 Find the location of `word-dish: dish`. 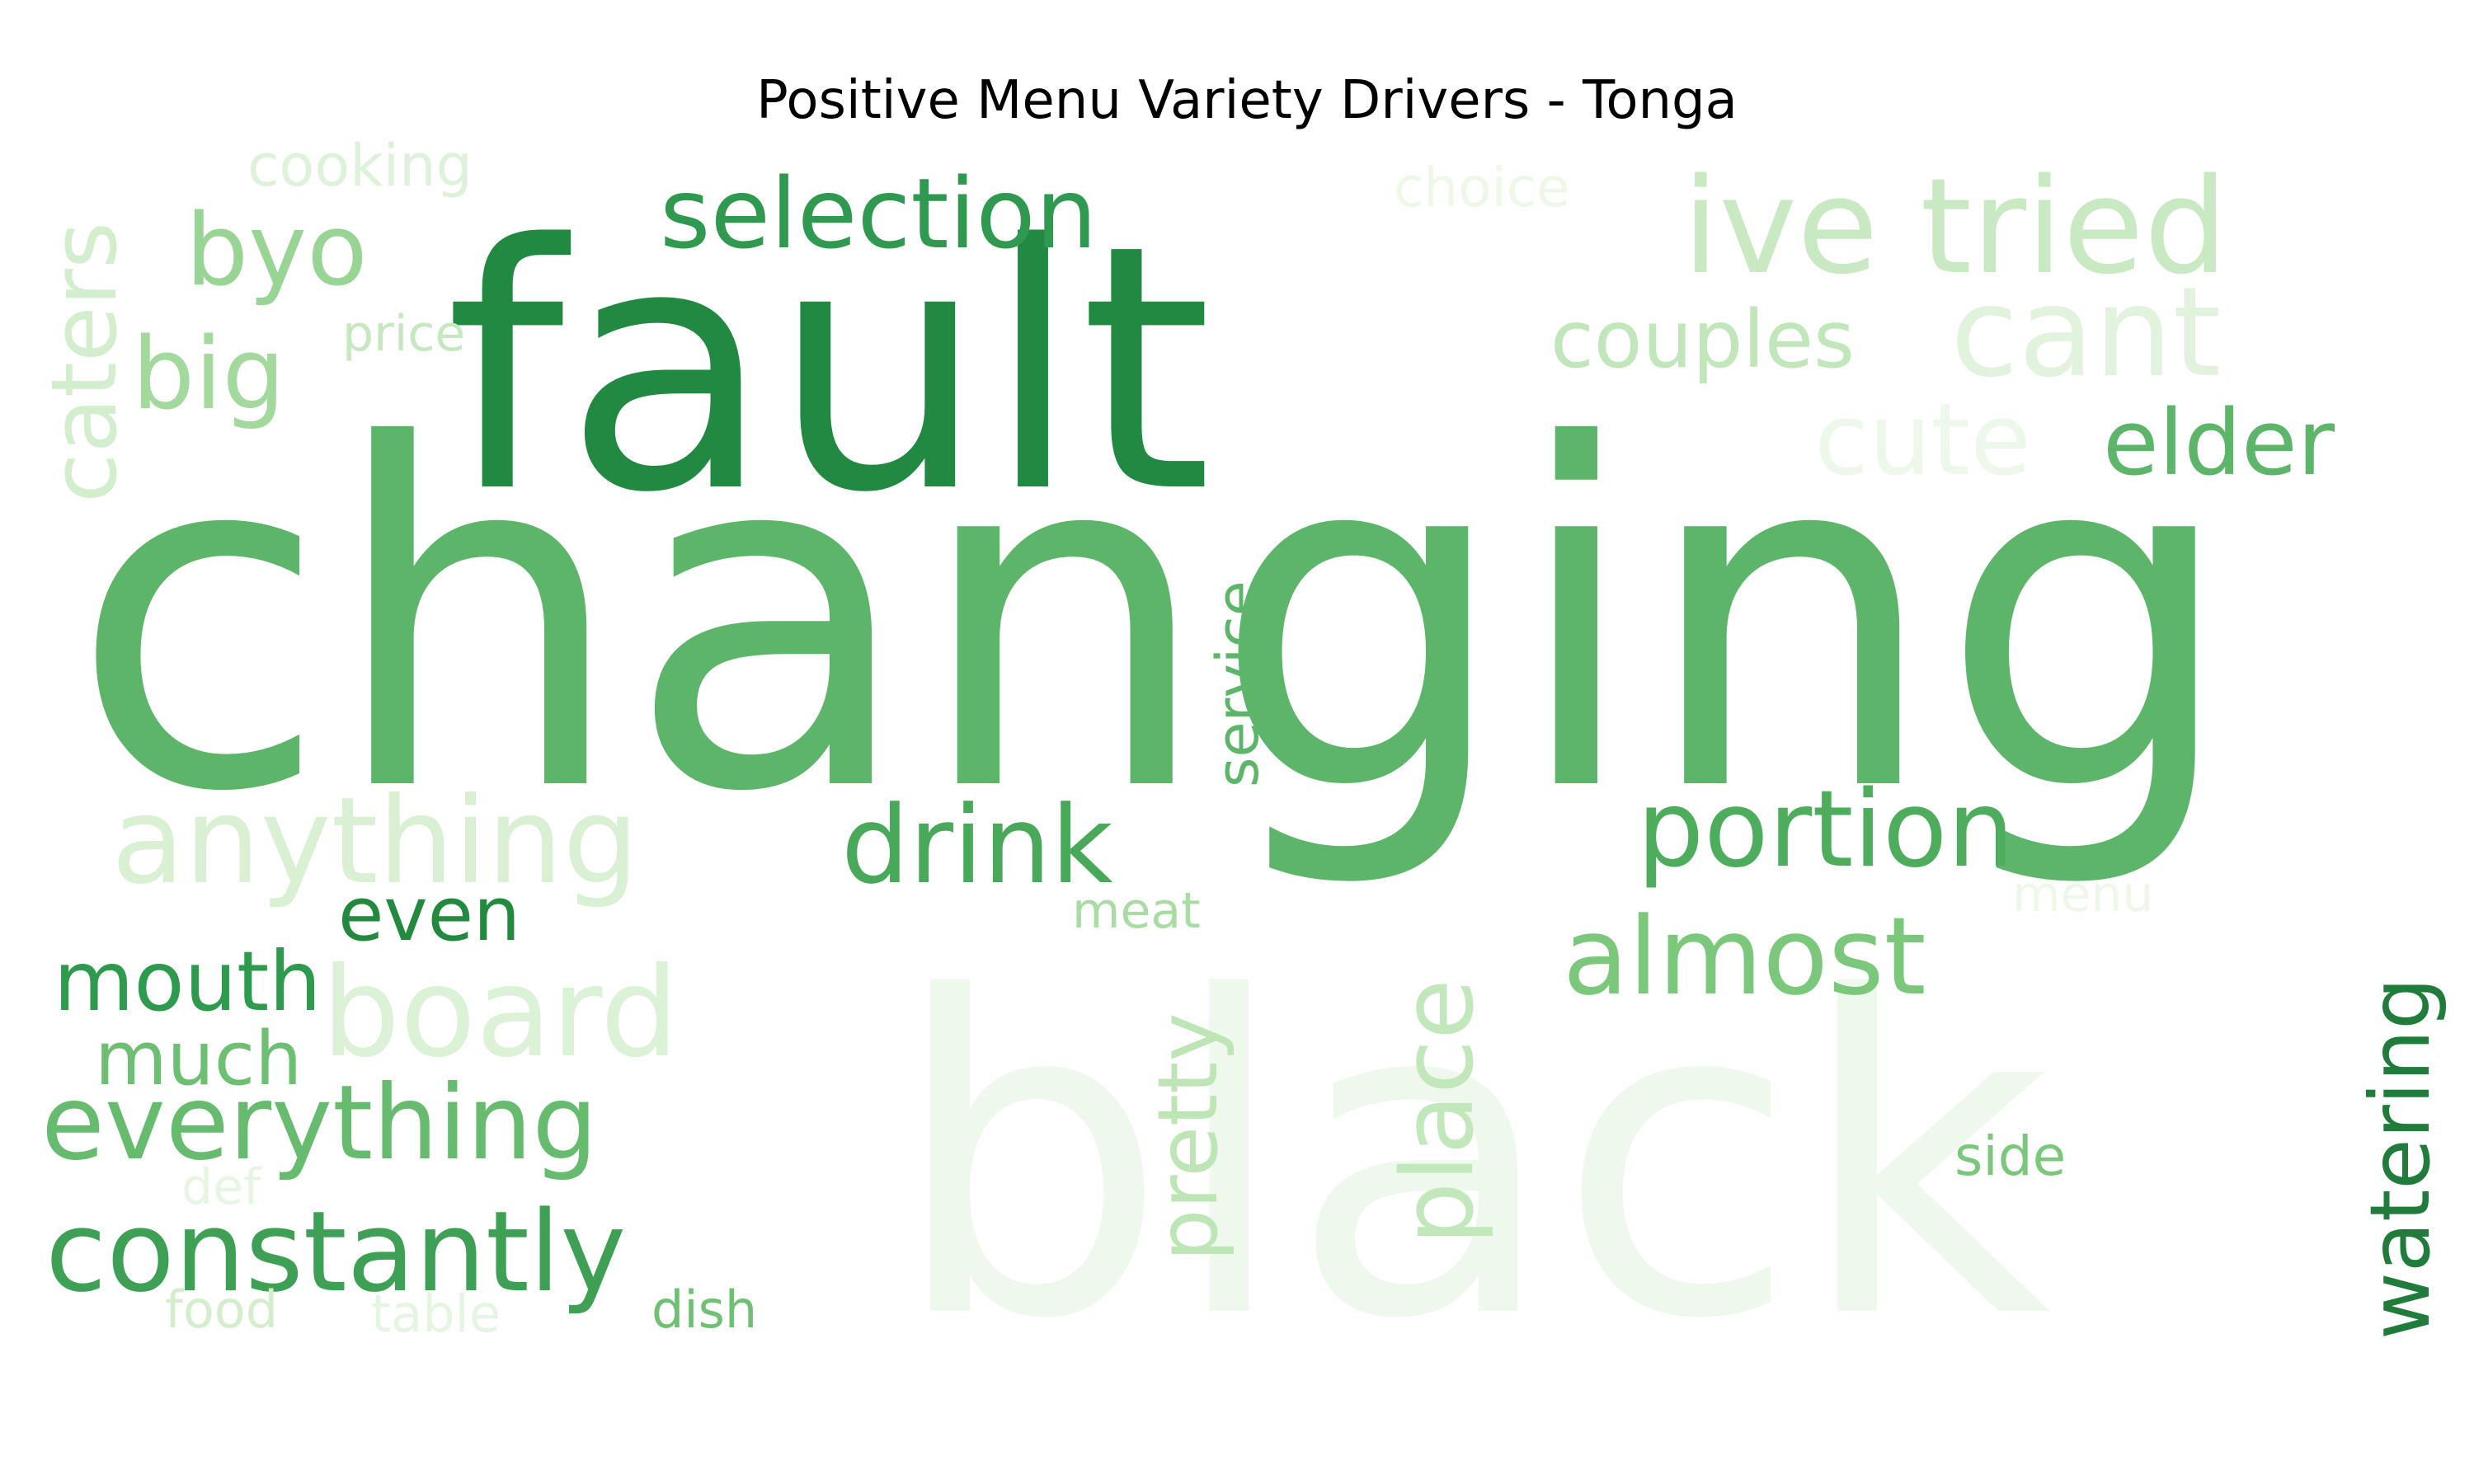

word-dish: dish is located at coordinates (704, 1310).